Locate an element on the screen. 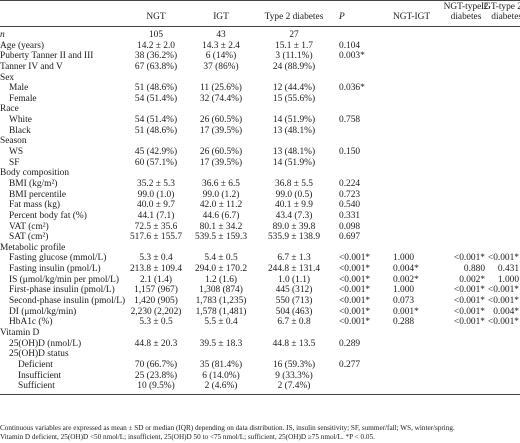 This screenshot has height=443, width=520. row-label: SAT (cm²) is located at coordinates (29, 237).